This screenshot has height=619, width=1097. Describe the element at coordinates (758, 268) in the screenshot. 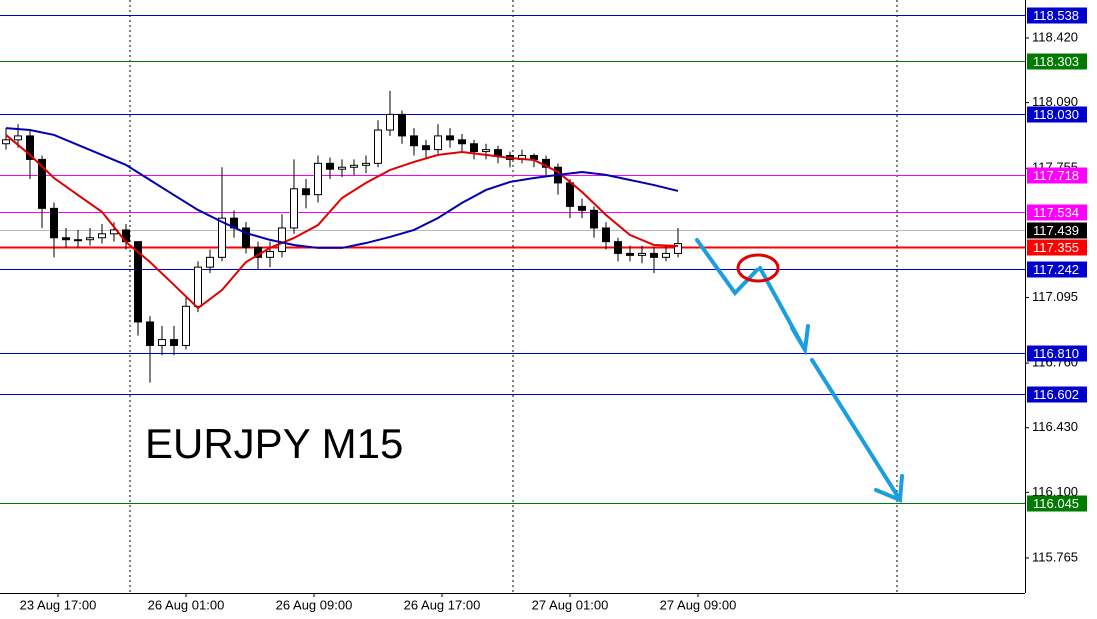

I see `highlight-circle` at that location.